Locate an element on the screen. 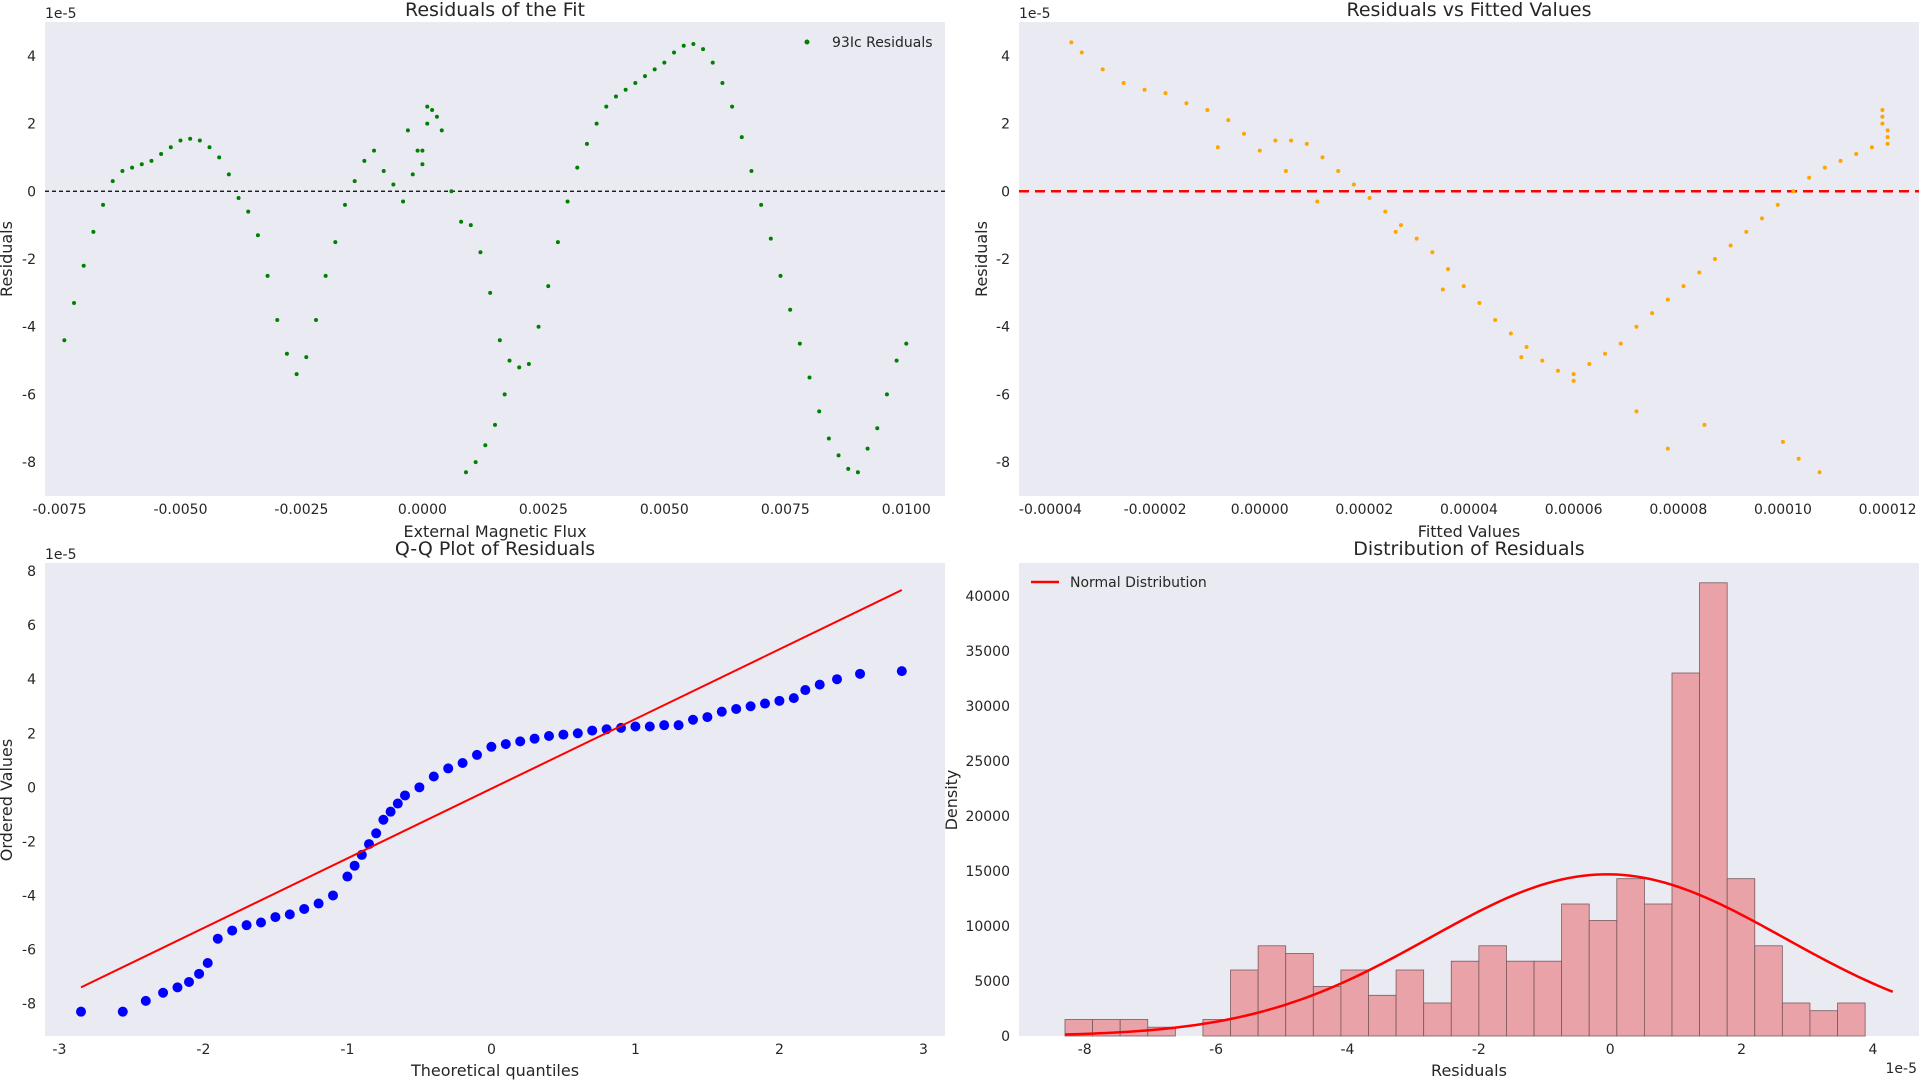 The height and width of the screenshot is (1080, 1919). x-tick-label: 0.0100 is located at coordinates (906, 510).